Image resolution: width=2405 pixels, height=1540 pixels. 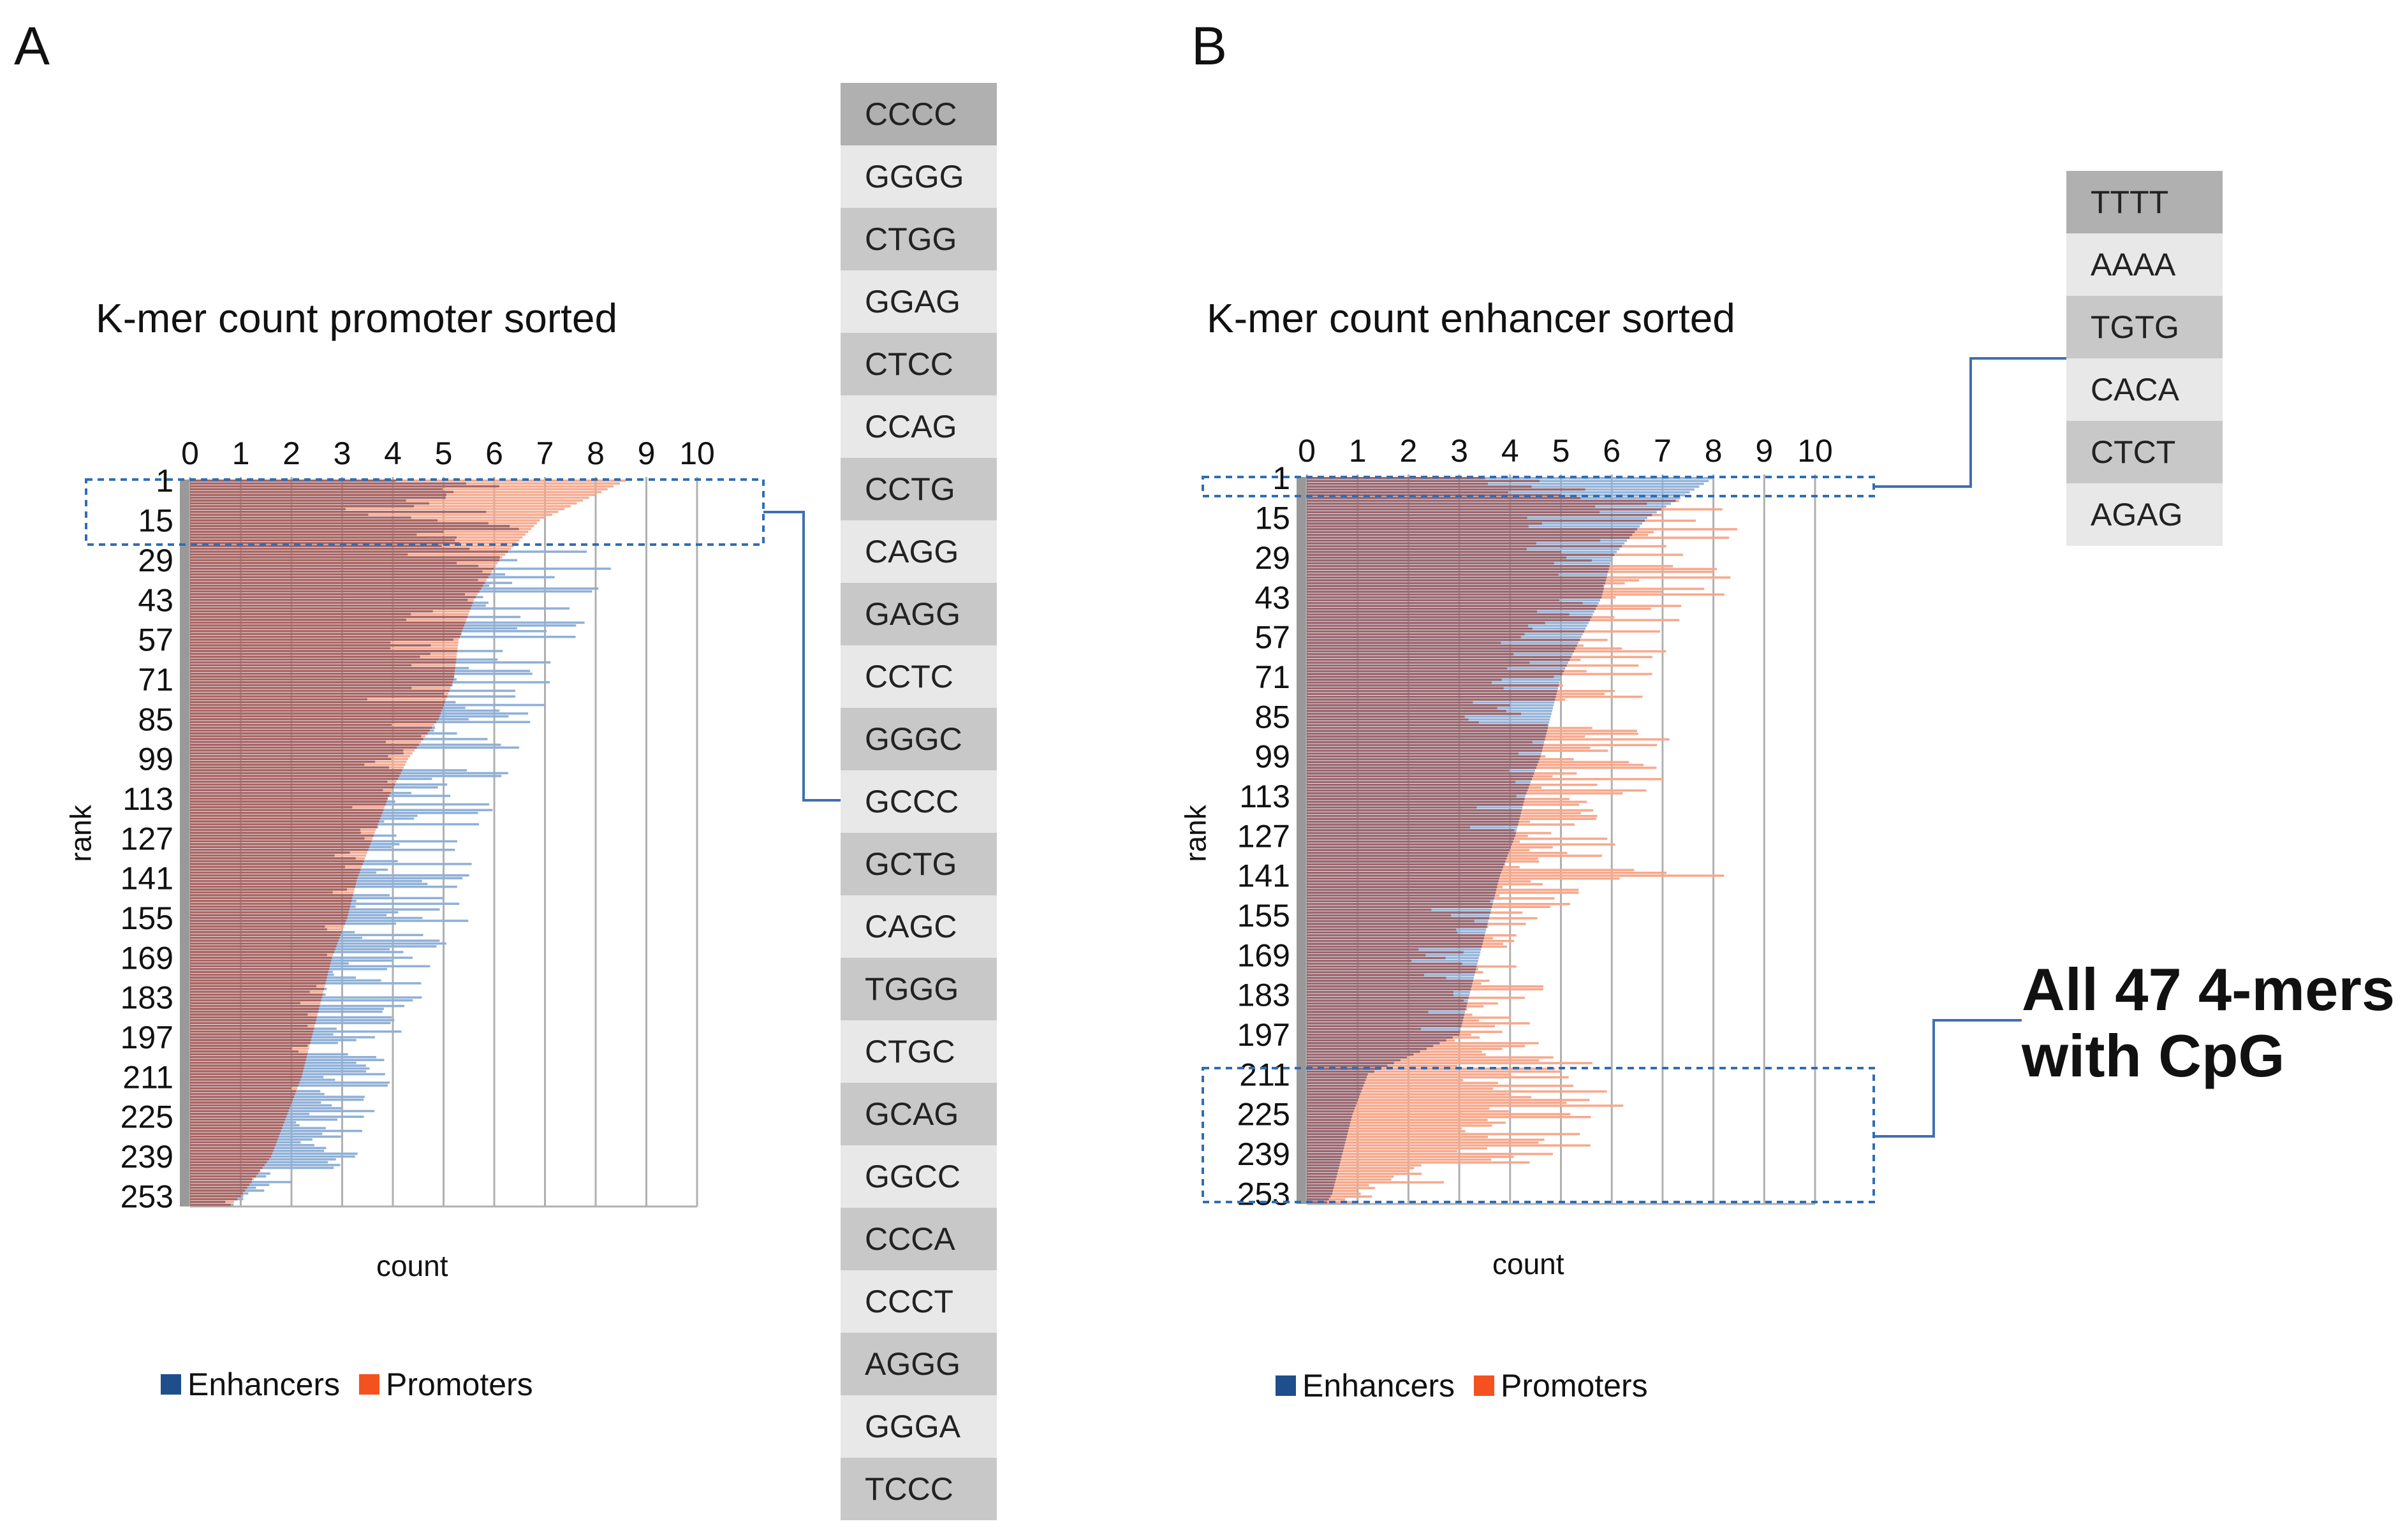 I want to click on connector-a, so click(x=802, y=656).